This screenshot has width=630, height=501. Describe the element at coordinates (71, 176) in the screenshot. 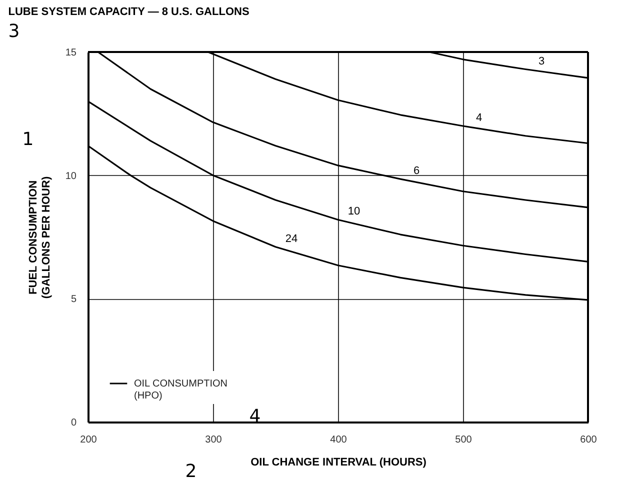

I see `y-tick-label: 10` at that location.